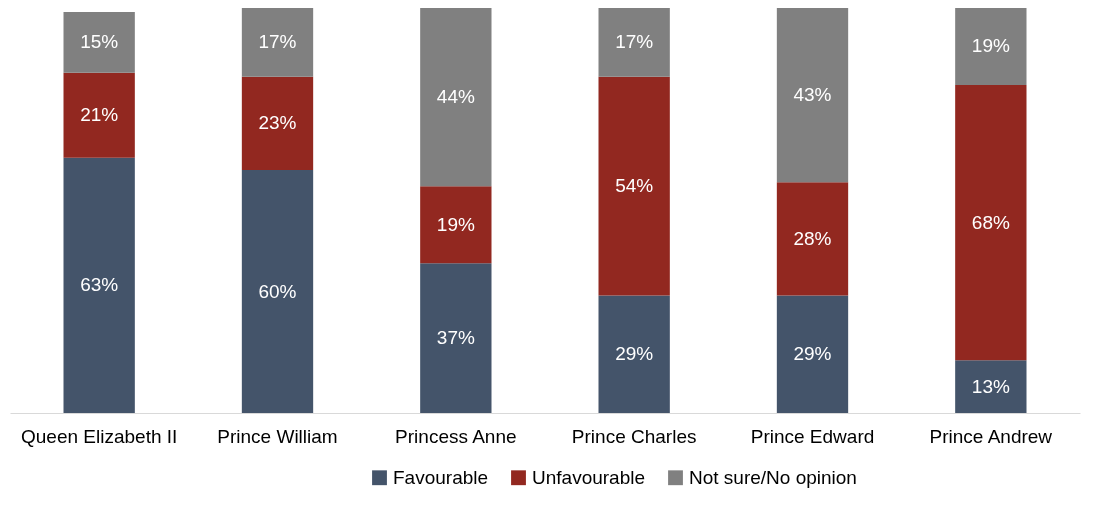 The image size is (1094, 512). Describe the element at coordinates (99, 436) in the screenshot. I see `x-tick-label: Queen Elizabeth II` at that location.